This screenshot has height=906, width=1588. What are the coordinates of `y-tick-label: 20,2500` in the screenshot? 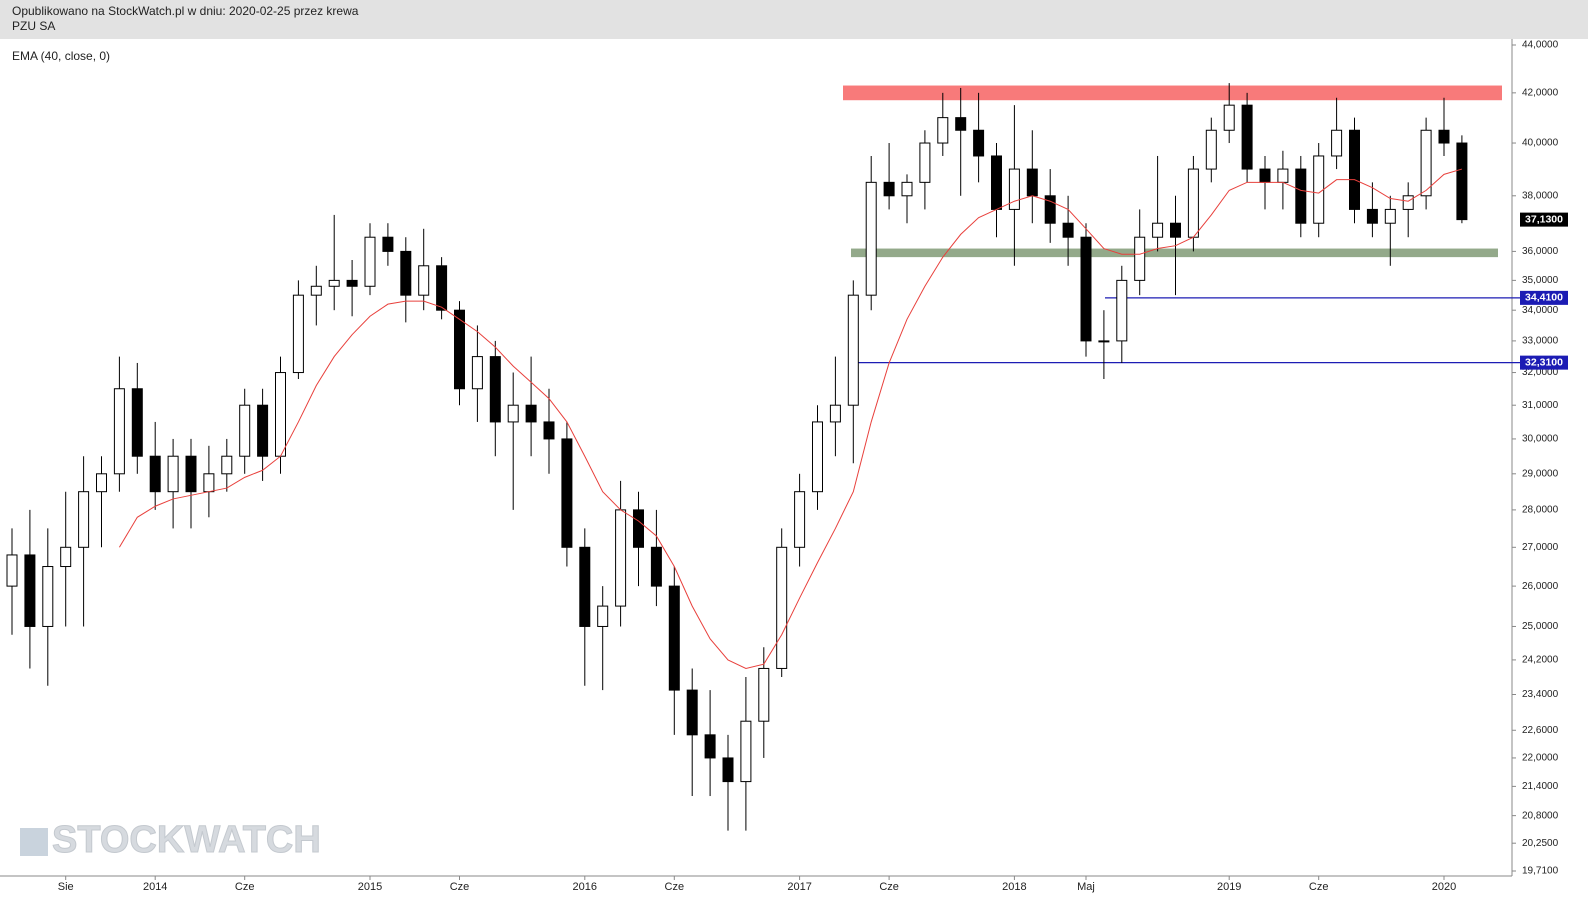 It's located at (1540, 843).